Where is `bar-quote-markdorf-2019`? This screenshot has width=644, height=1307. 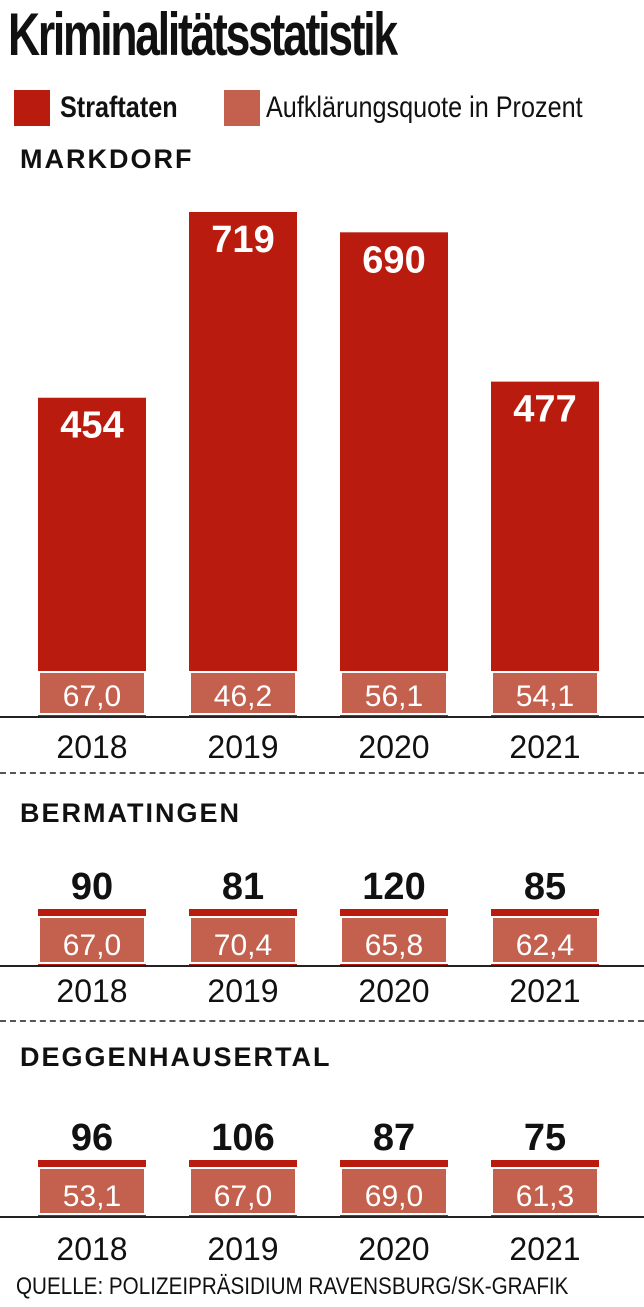 bar-quote-markdorf-2019 is located at coordinates (243, 693).